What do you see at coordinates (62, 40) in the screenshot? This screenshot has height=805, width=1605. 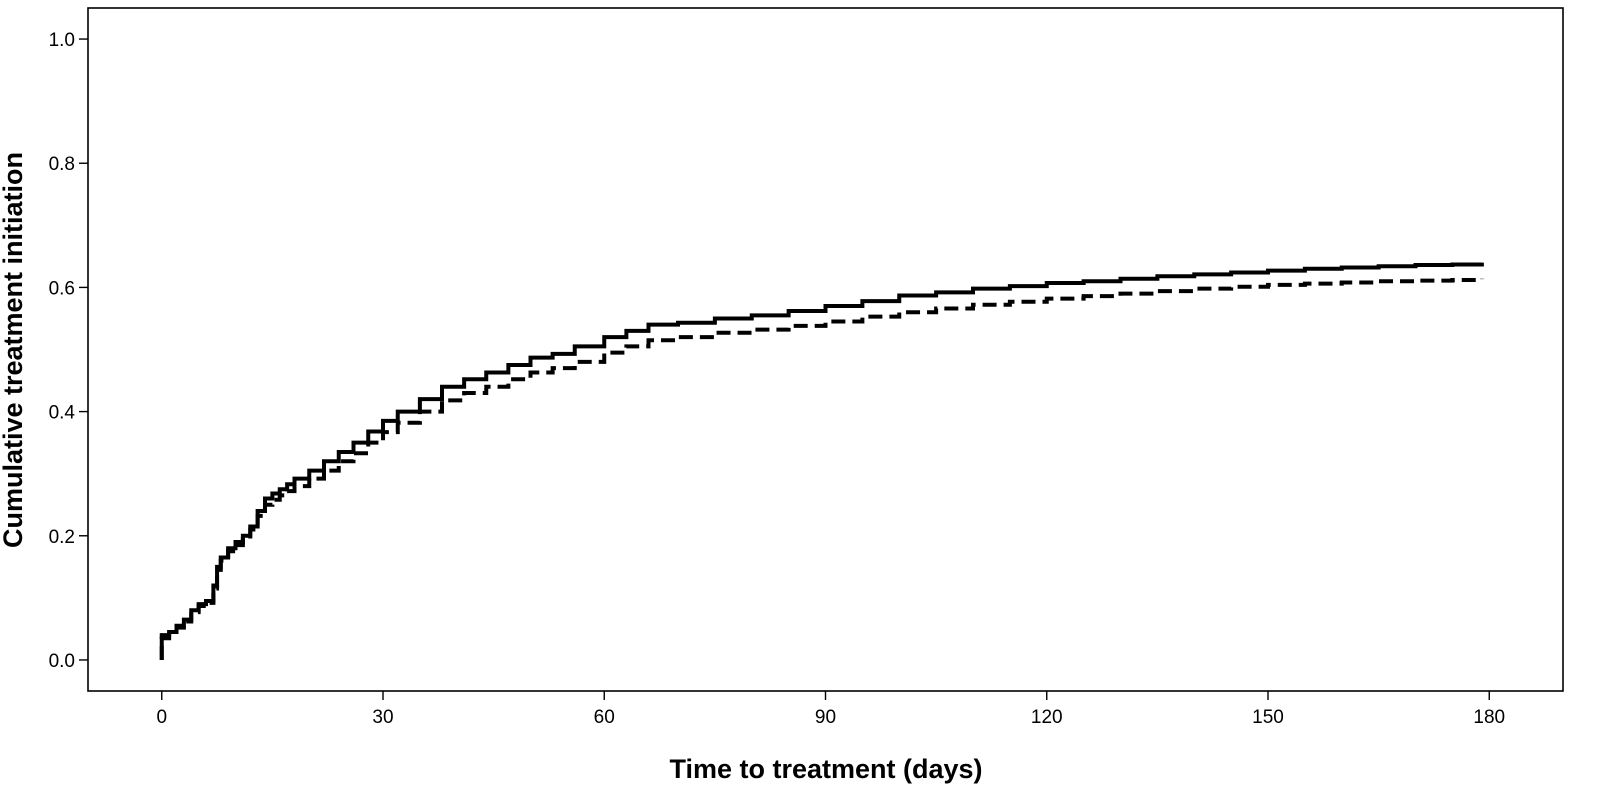 I see `y-tick-label: 1.0` at bounding box center [62, 40].